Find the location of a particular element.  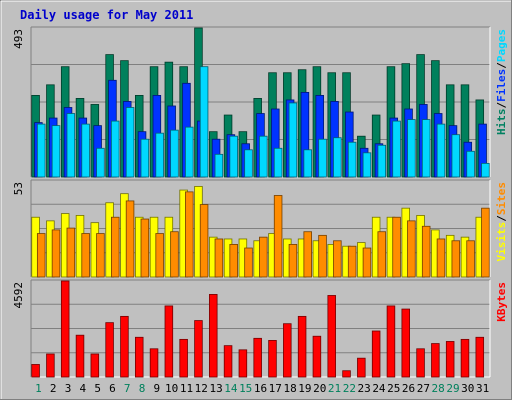

legend-entry: Files is located at coordinates (501, 85).